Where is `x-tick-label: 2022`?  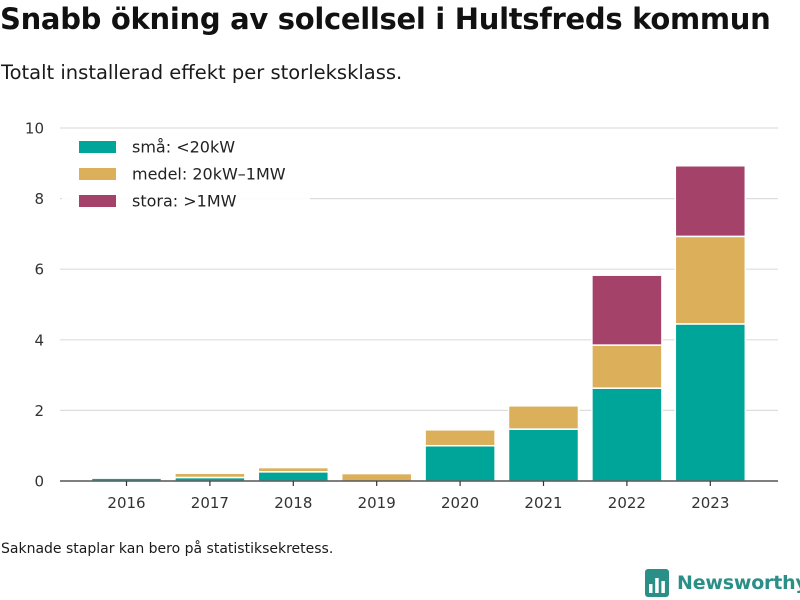 x-tick-label: 2022 is located at coordinates (627, 503).